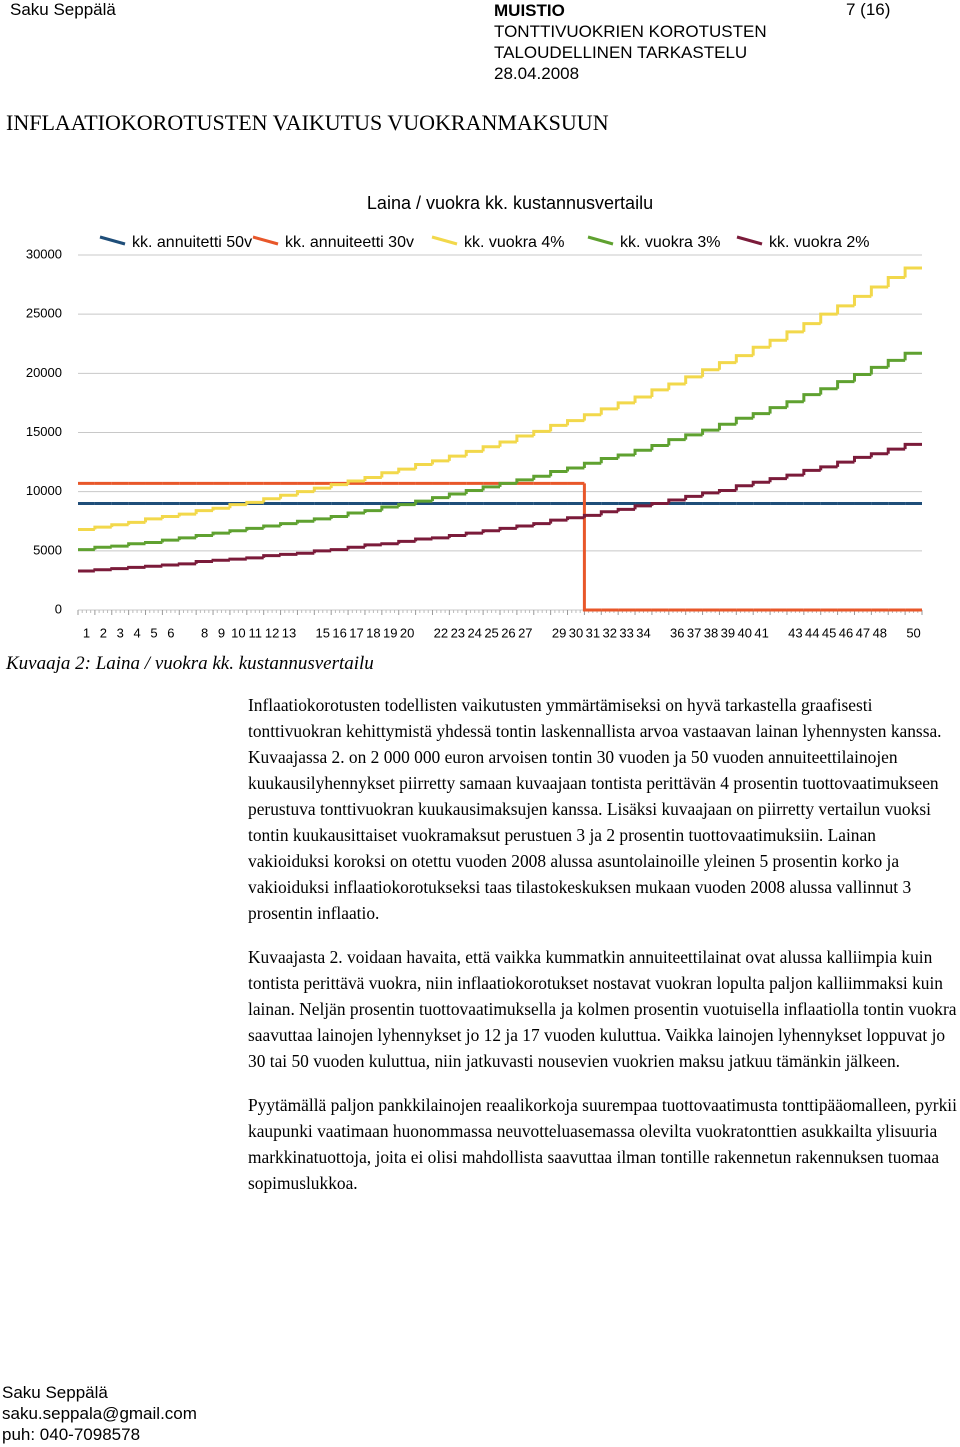 Image resolution: width=960 pixels, height=1447 pixels. I want to click on y-tick-label: 25000, so click(44, 313).